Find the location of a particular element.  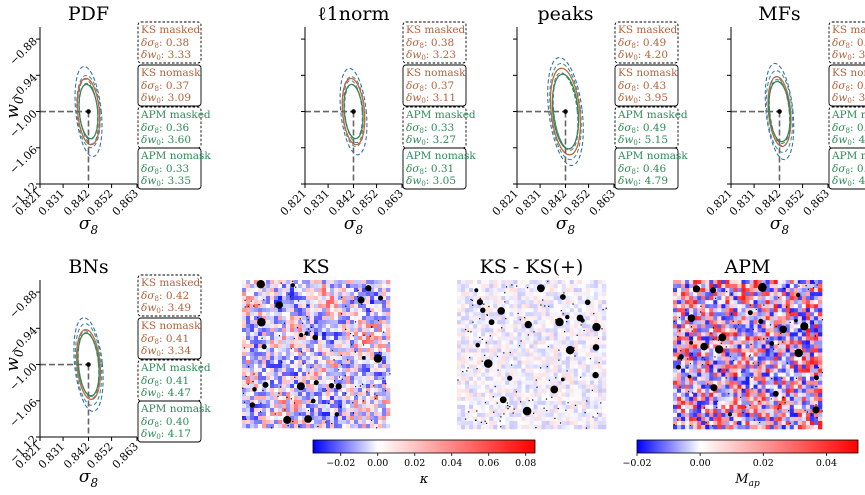

legend-dsigma8: δσ8: 0.49 is located at coordinates (642, 128).